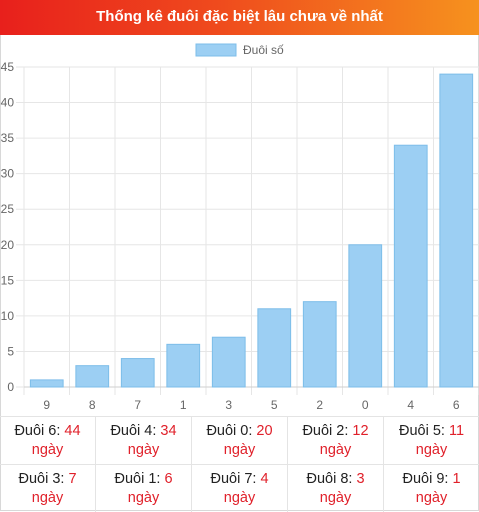  What do you see at coordinates (431, 488) in the screenshot?
I see `summary-cell: Đuôi 9: 1 ngày` at bounding box center [431, 488].